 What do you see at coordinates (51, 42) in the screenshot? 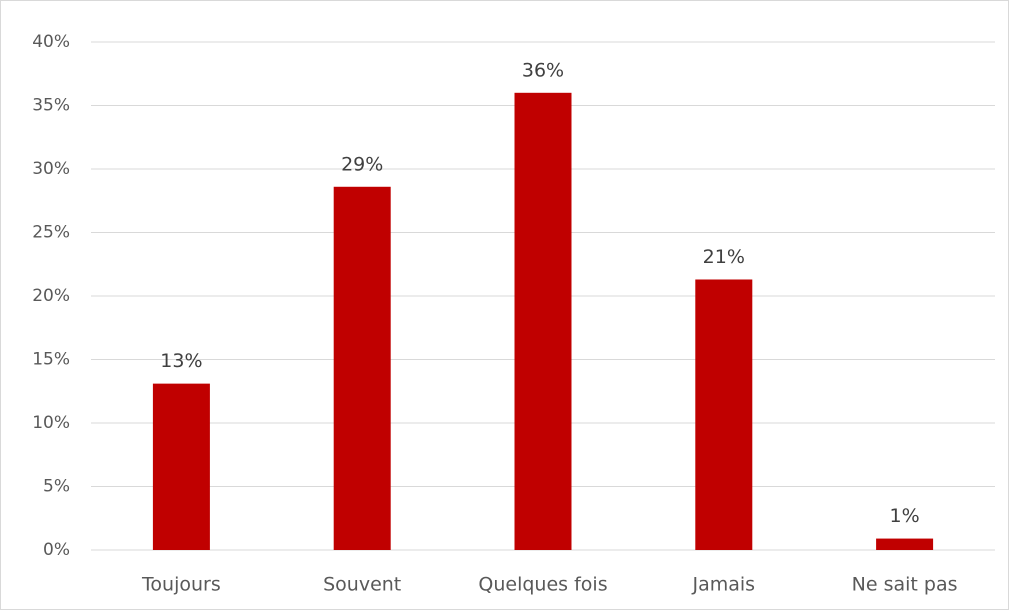
I see `y-tick-label: 40%` at bounding box center [51, 42].